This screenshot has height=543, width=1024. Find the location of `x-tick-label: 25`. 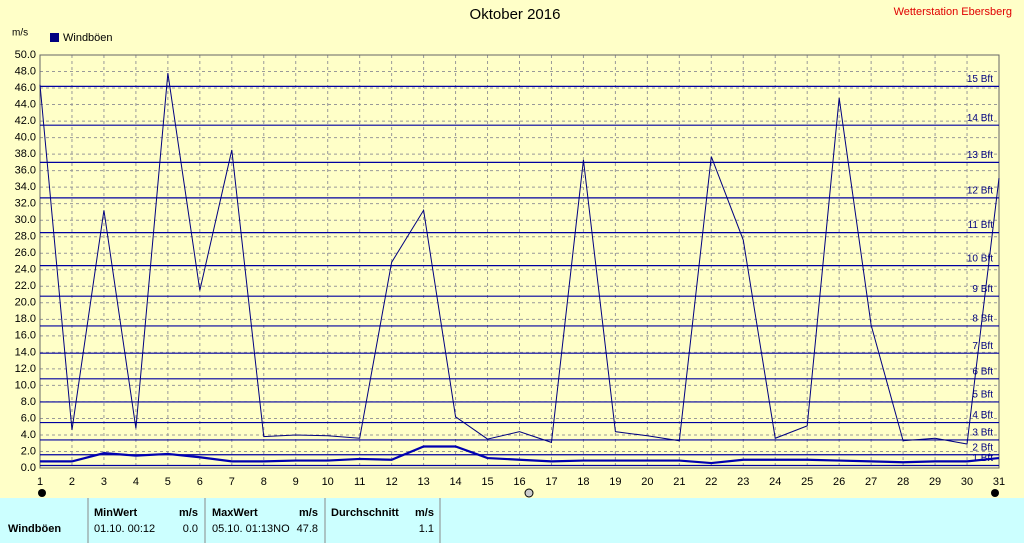

x-tick-label: 25 is located at coordinates (807, 482).